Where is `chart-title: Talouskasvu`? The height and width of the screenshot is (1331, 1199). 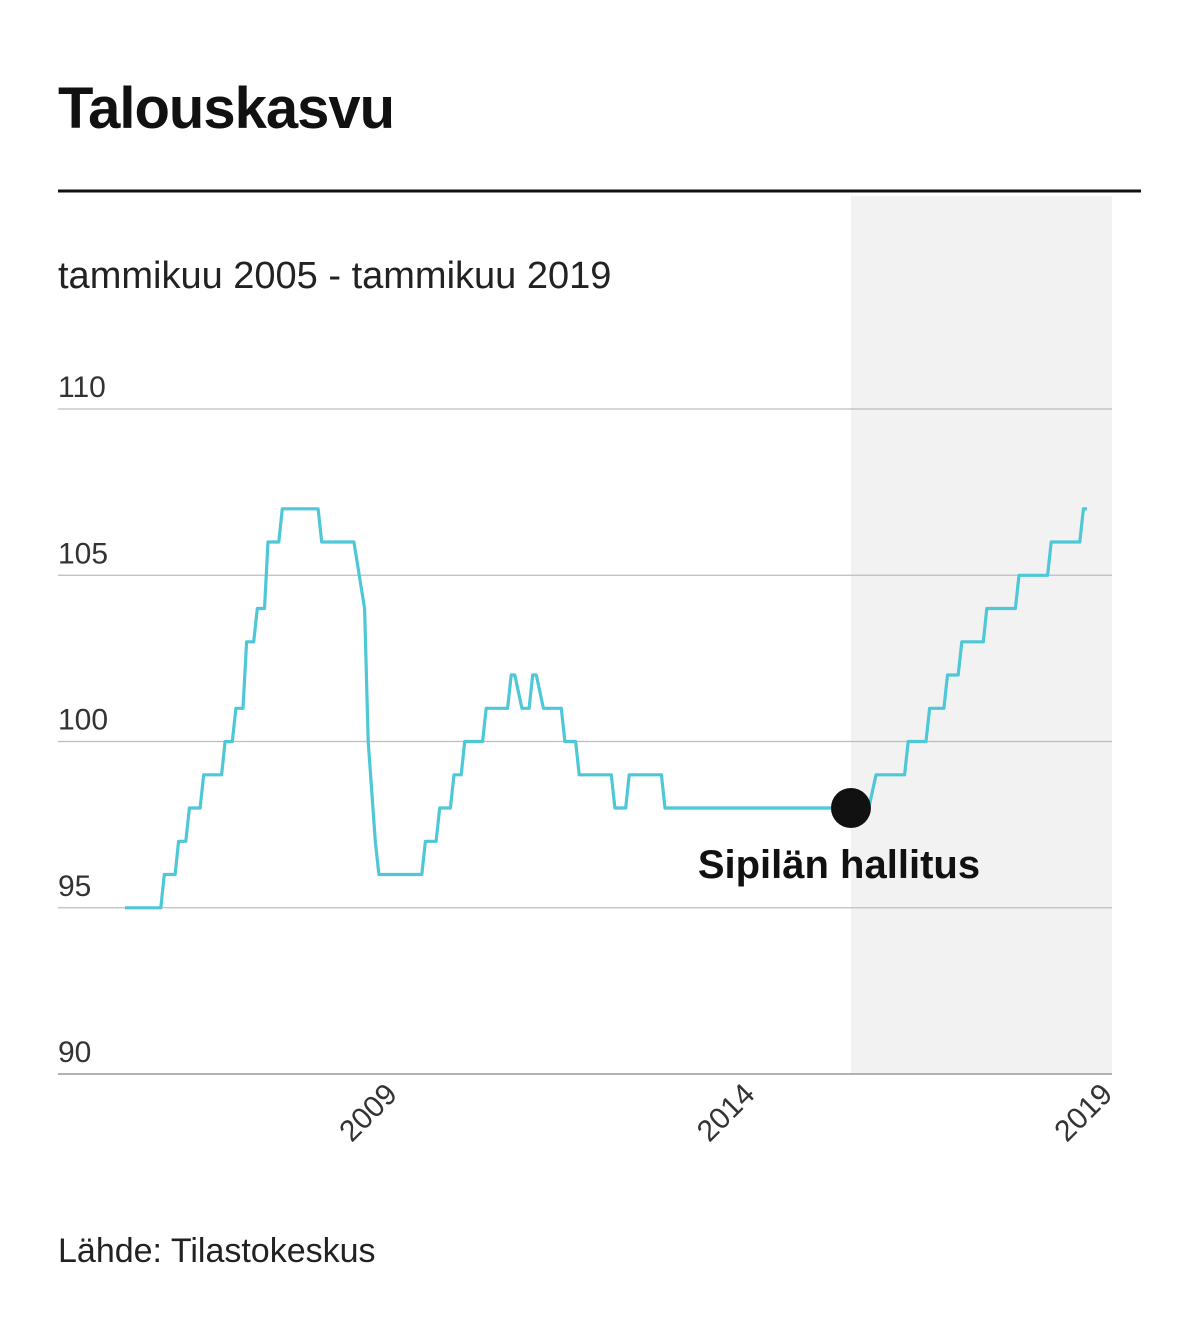
chart-title: Talouskasvu is located at coordinates (226, 108).